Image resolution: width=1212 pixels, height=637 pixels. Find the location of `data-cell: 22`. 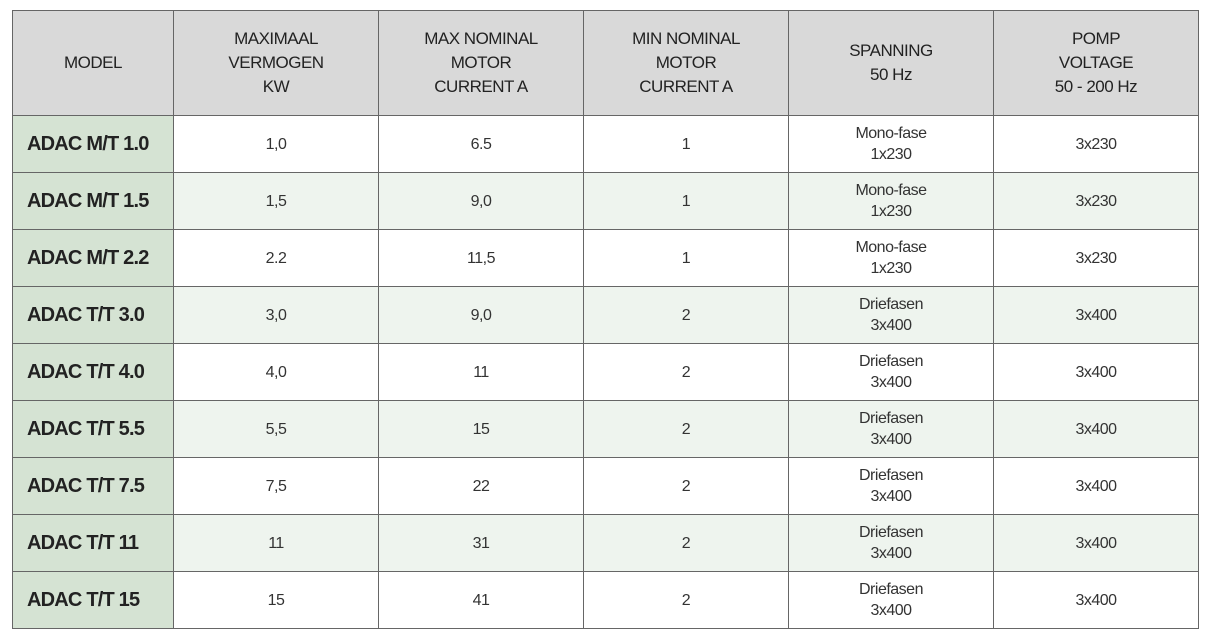

data-cell: 22 is located at coordinates (481, 486).